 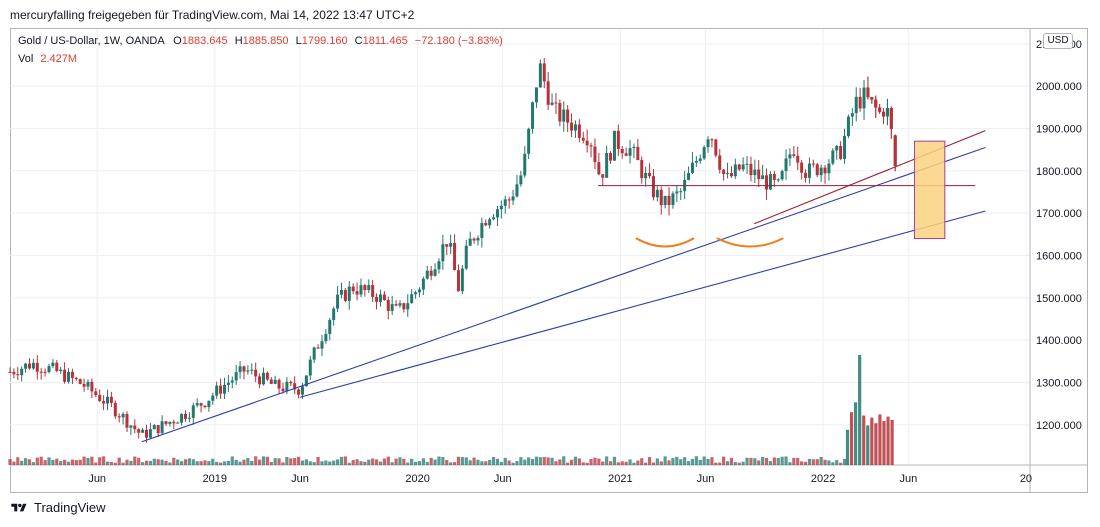 What do you see at coordinates (300, 479) in the screenshot?
I see `x-tick-label: Jun` at bounding box center [300, 479].